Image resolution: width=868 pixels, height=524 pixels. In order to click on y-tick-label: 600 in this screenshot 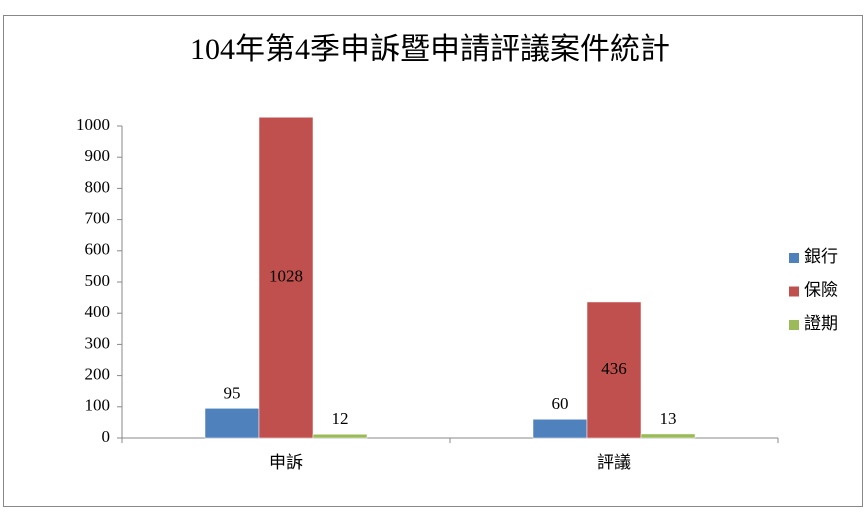, I will do `click(98, 249)`.